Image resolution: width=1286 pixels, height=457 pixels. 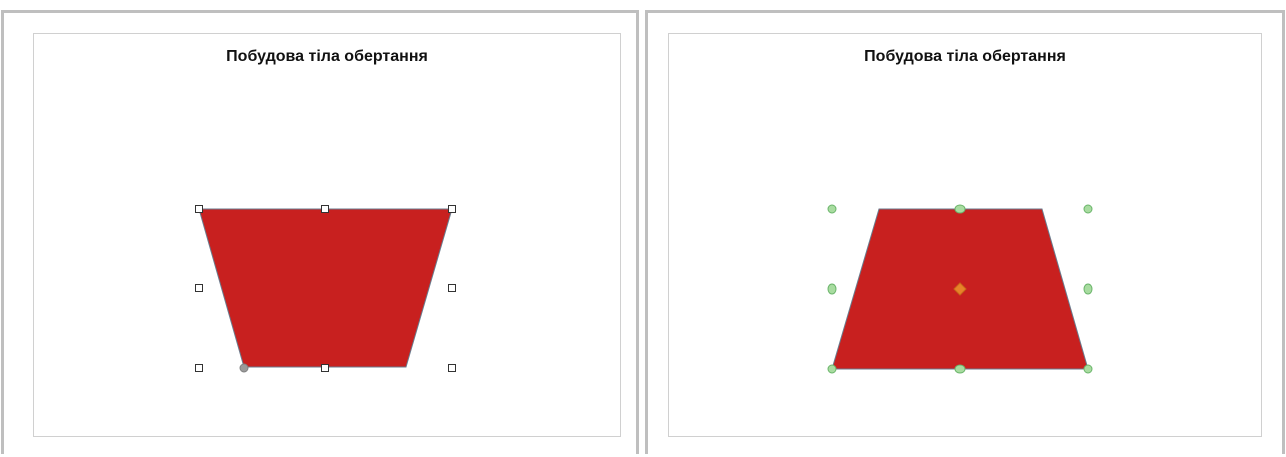 What do you see at coordinates (325, 368) in the screenshot?
I see `resize-handle-bottom-center` at bounding box center [325, 368].